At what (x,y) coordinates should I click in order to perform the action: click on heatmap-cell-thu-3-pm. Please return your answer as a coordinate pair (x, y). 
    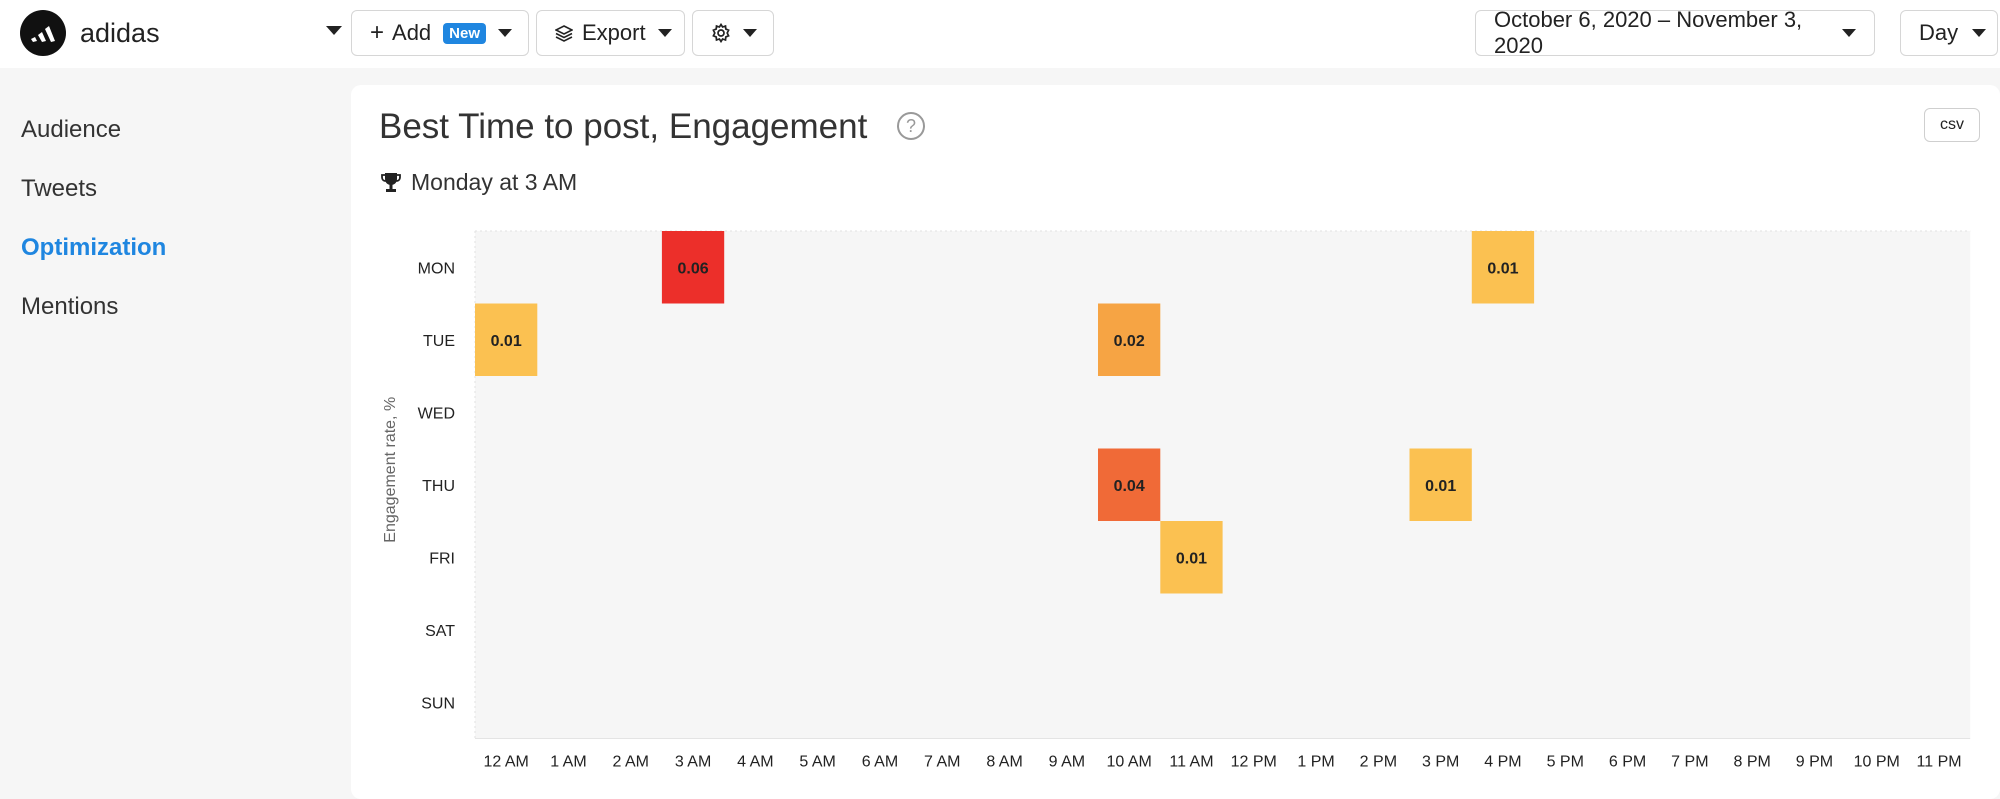
    Looking at the image, I should click on (1440, 484).